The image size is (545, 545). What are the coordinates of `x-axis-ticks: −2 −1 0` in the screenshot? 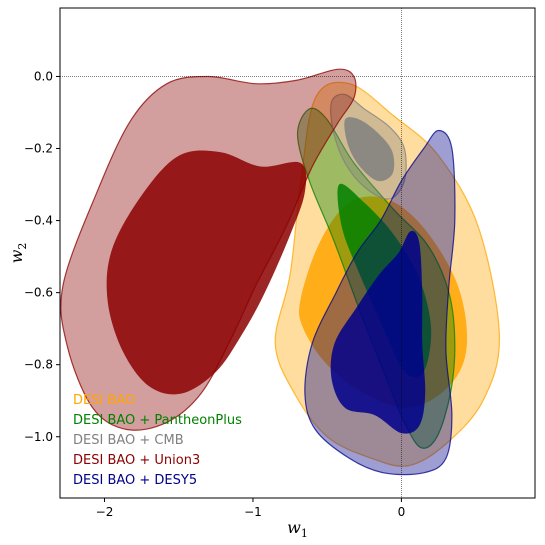 It's located at (251, 508).